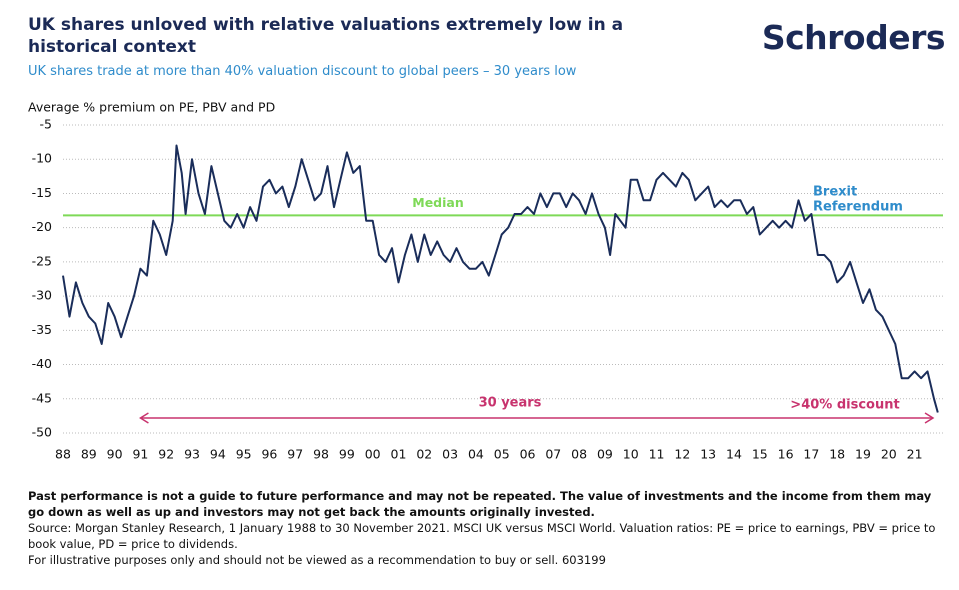 Image resolution: width=959 pixels, height=590 pixels. Describe the element at coordinates (166, 454) in the screenshot. I see `x-tick-label: 92` at that location.